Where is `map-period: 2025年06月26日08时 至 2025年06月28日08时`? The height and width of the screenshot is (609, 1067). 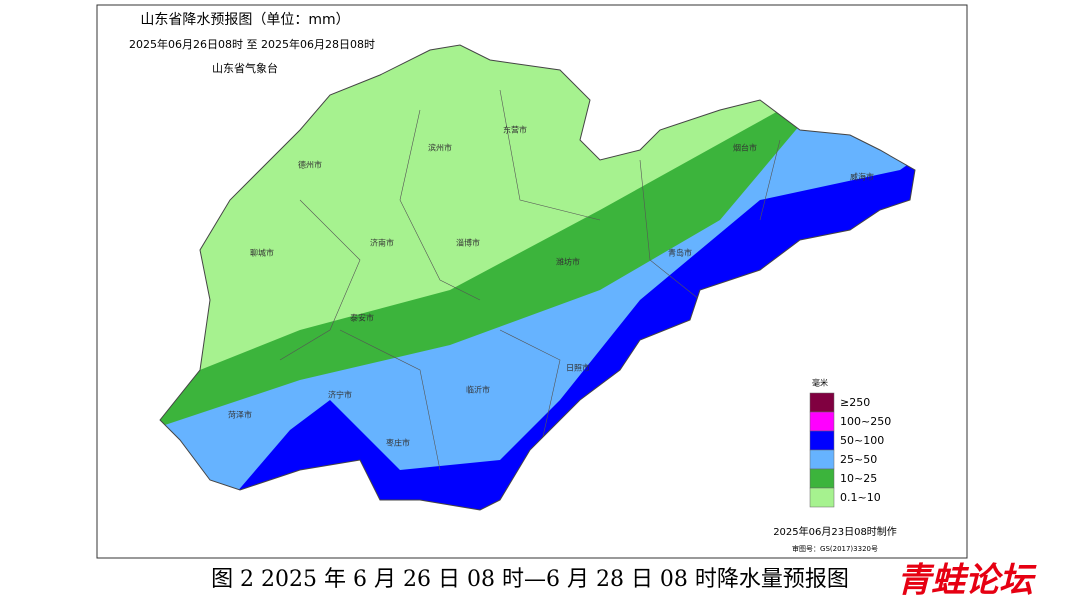 map-period: 2025年06月26日08时 至 2025年06月28日08时 is located at coordinates (252, 44).